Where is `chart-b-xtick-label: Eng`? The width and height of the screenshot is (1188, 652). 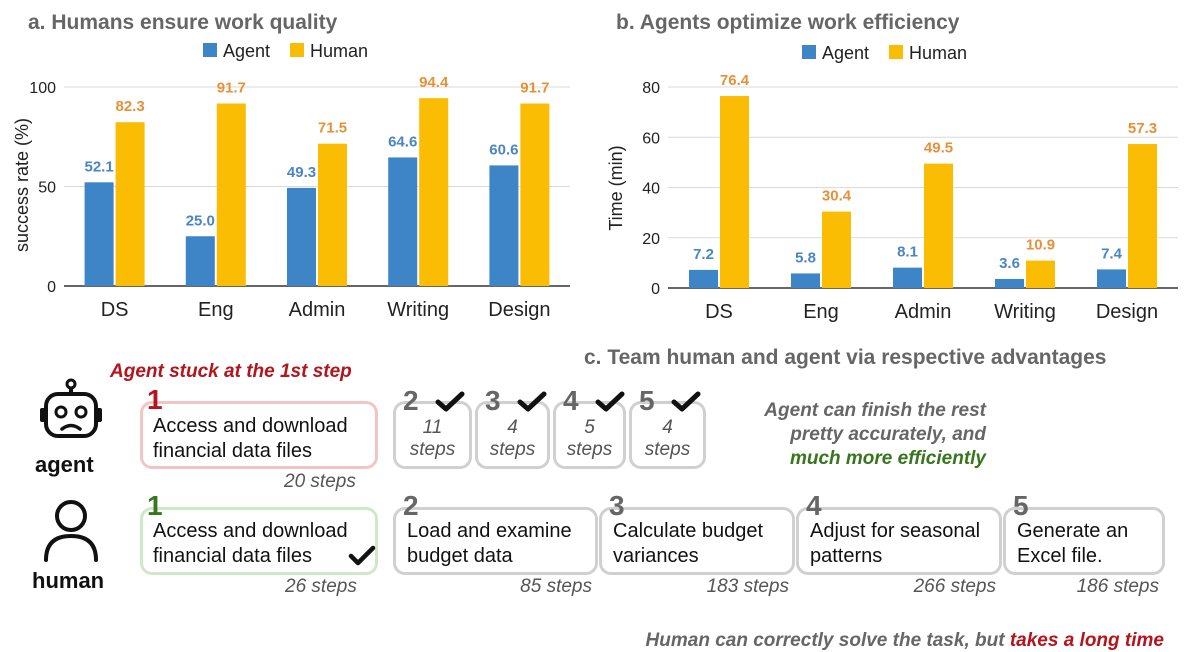
chart-b-xtick-label: Eng is located at coordinates (821, 312).